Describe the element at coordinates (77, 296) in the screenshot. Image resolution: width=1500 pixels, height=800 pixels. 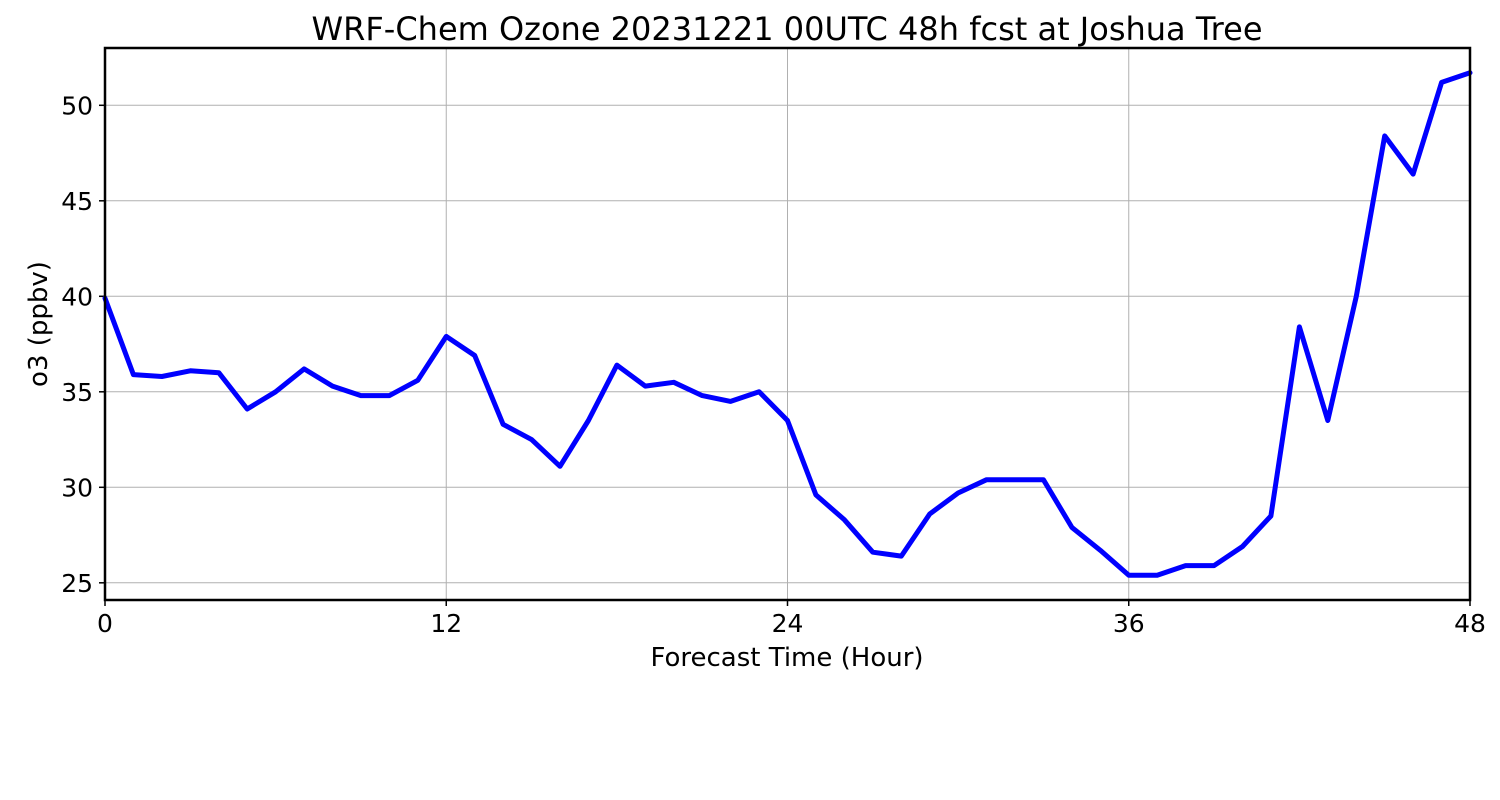
I see `y-tick-label: 40` at that location.